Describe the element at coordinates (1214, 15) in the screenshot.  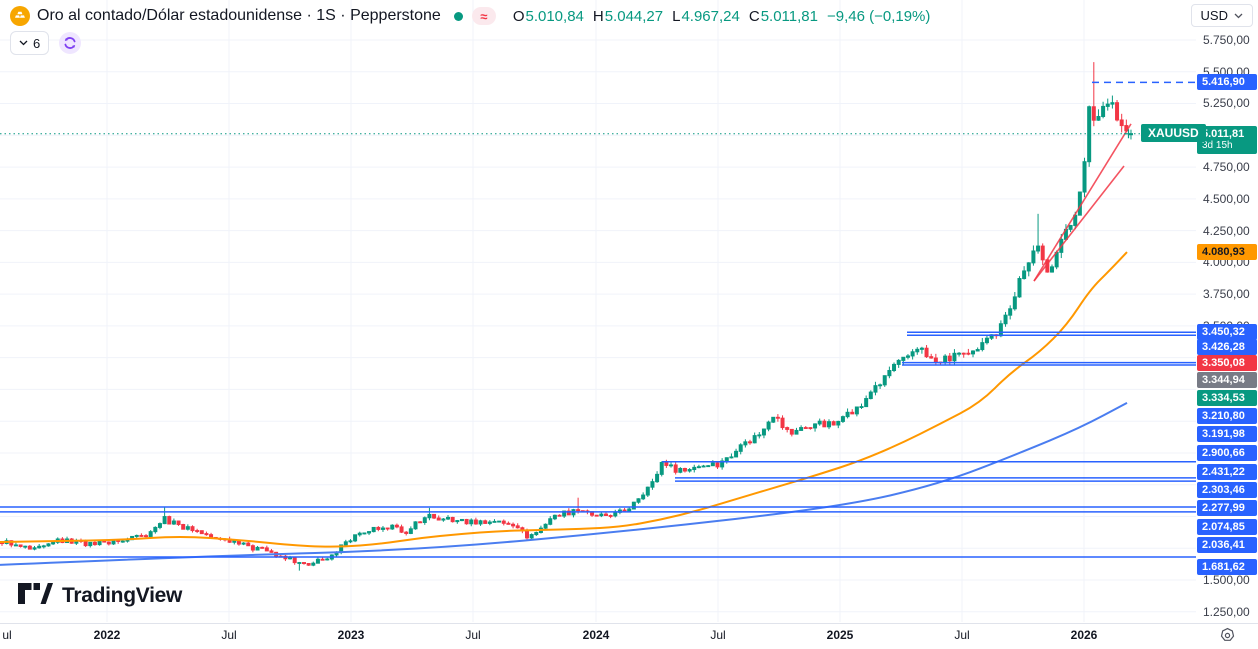
I see `currency-label: USD` at that location.